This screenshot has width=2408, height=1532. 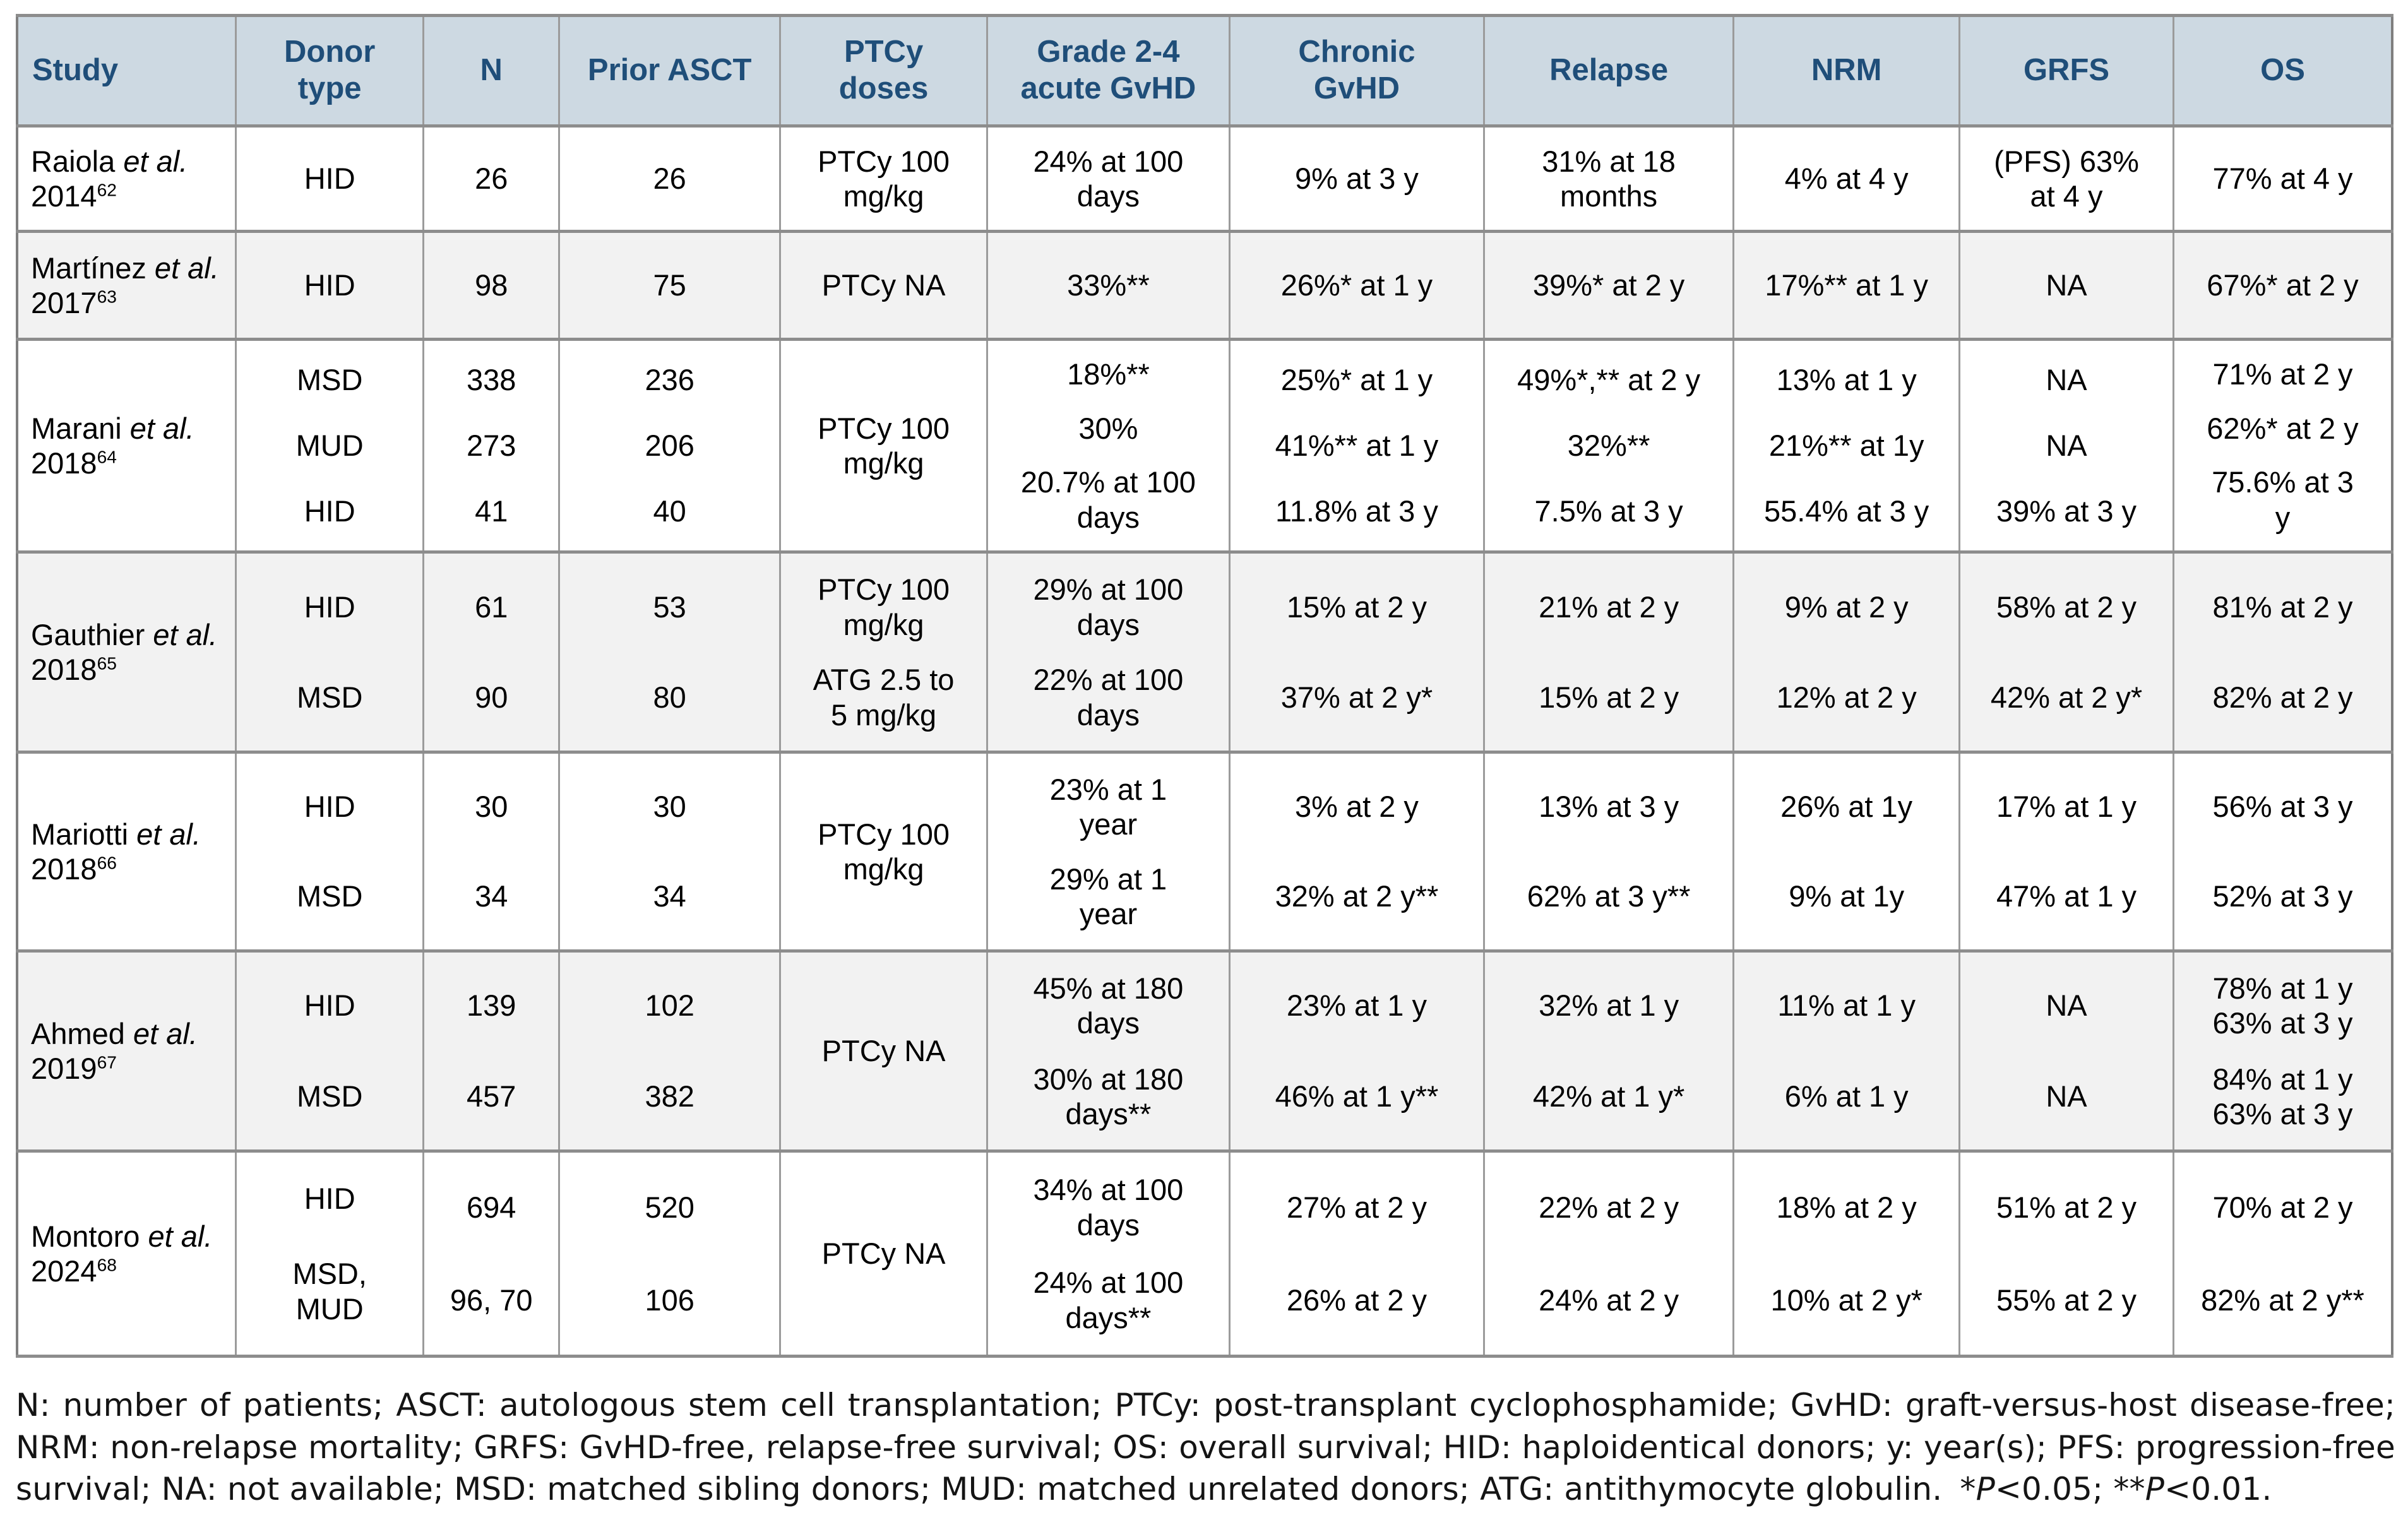 I want to click on cell-value: 18%**, so click(x=1108, y=374).